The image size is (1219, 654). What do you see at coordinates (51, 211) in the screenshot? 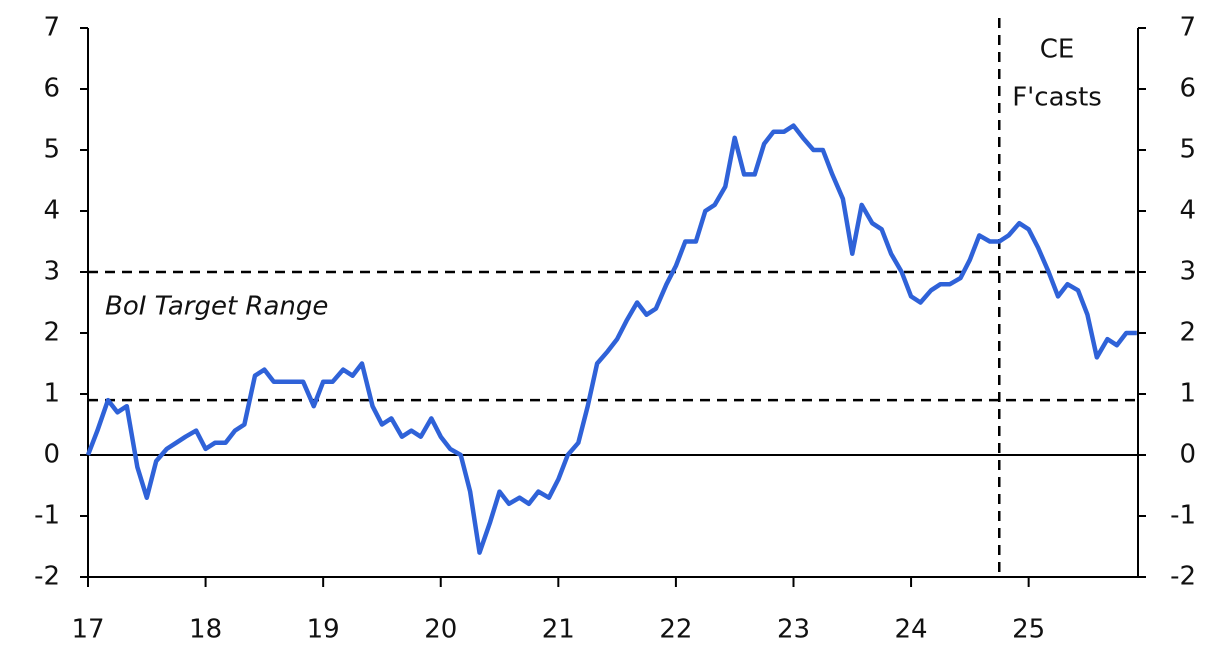
I see `y-tick-label: 4` at bounding box center [51, 211].